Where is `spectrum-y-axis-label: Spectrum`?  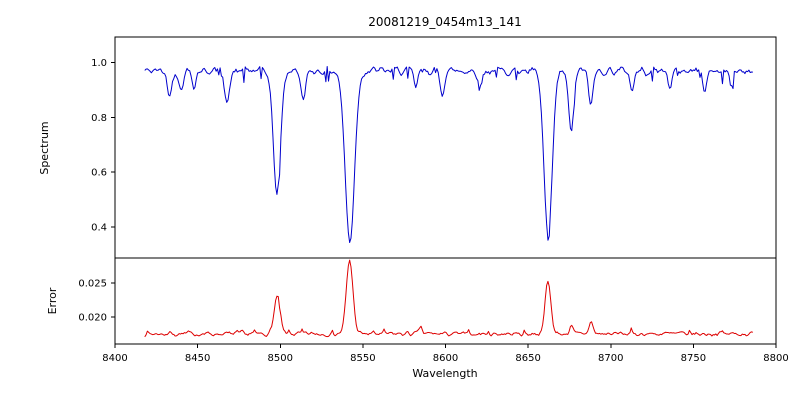
spectrum-y-axis-label: Spectrum is located at coordinates (44, 147).